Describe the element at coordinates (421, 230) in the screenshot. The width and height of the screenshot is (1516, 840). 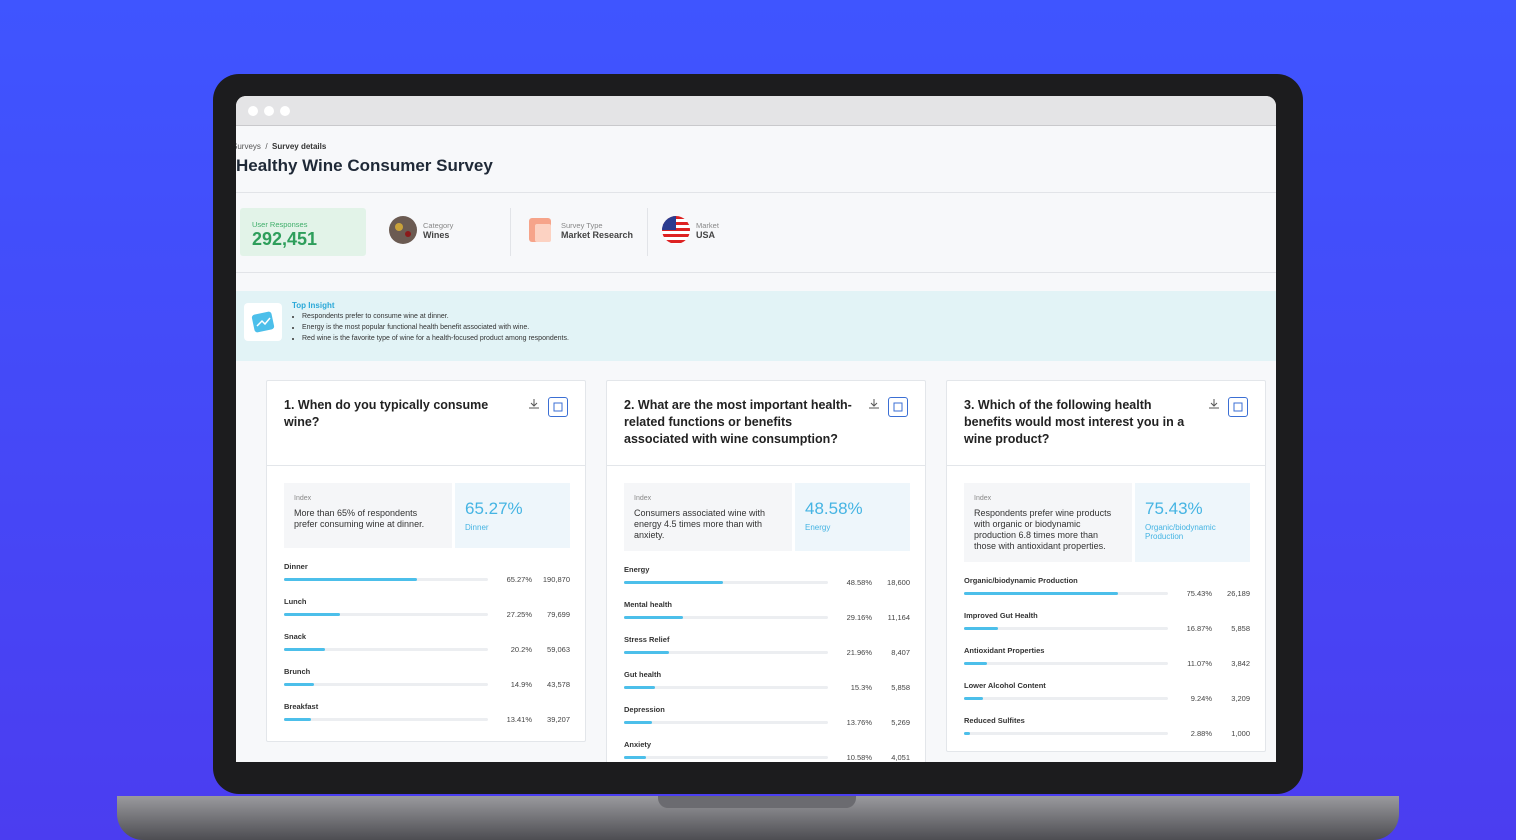
I see `stat: Category Wines` at that location.